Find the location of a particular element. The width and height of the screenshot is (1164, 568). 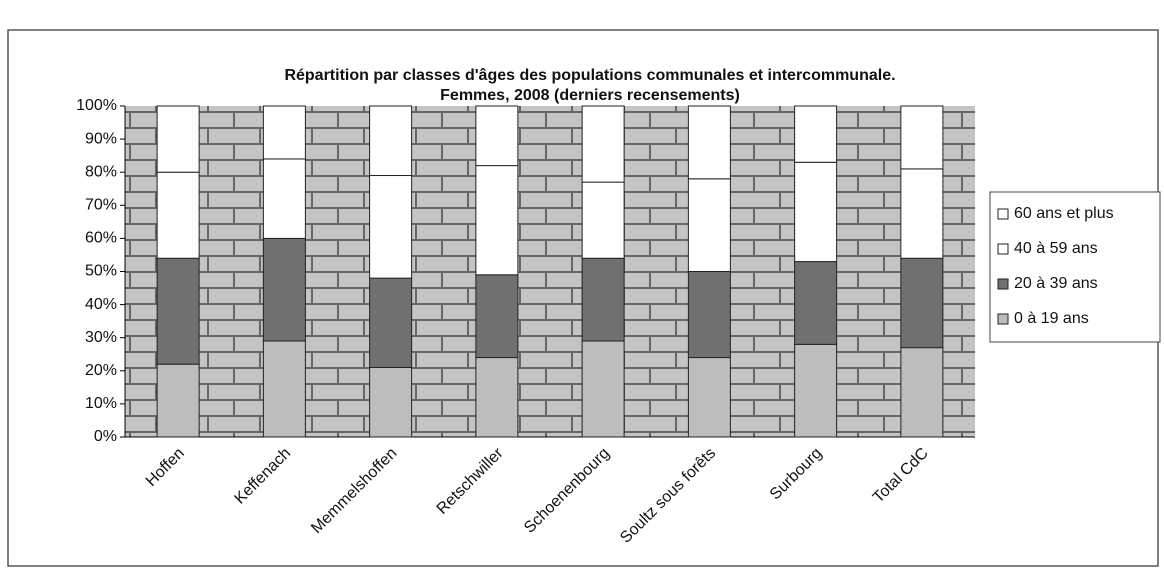

legend-label: 0 à 19 ans is located at coordinates (1051, 318).